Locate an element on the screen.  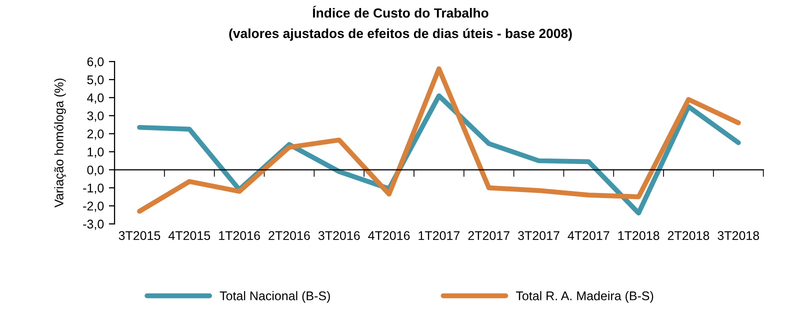
y-tick-label: 3,0 is located at coordinates (95, 116).